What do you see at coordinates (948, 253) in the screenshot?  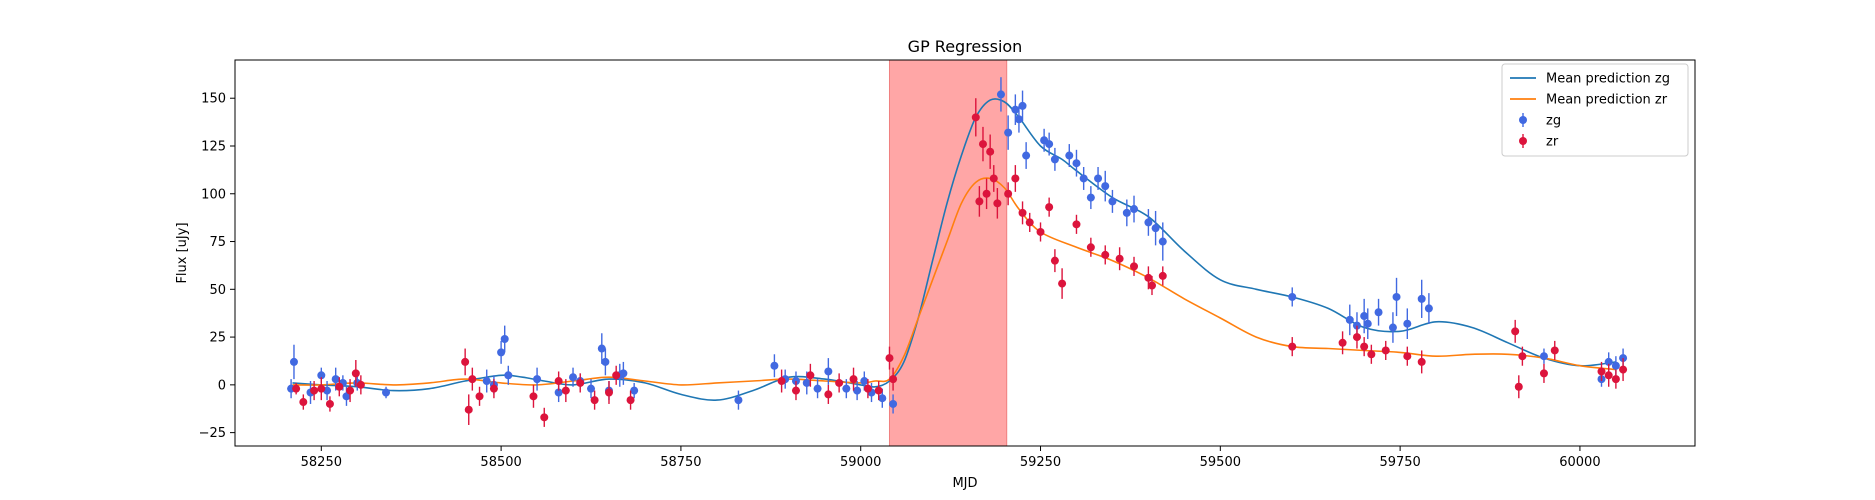 I see `shaded-region-layer` at bounding box center [948, 253].